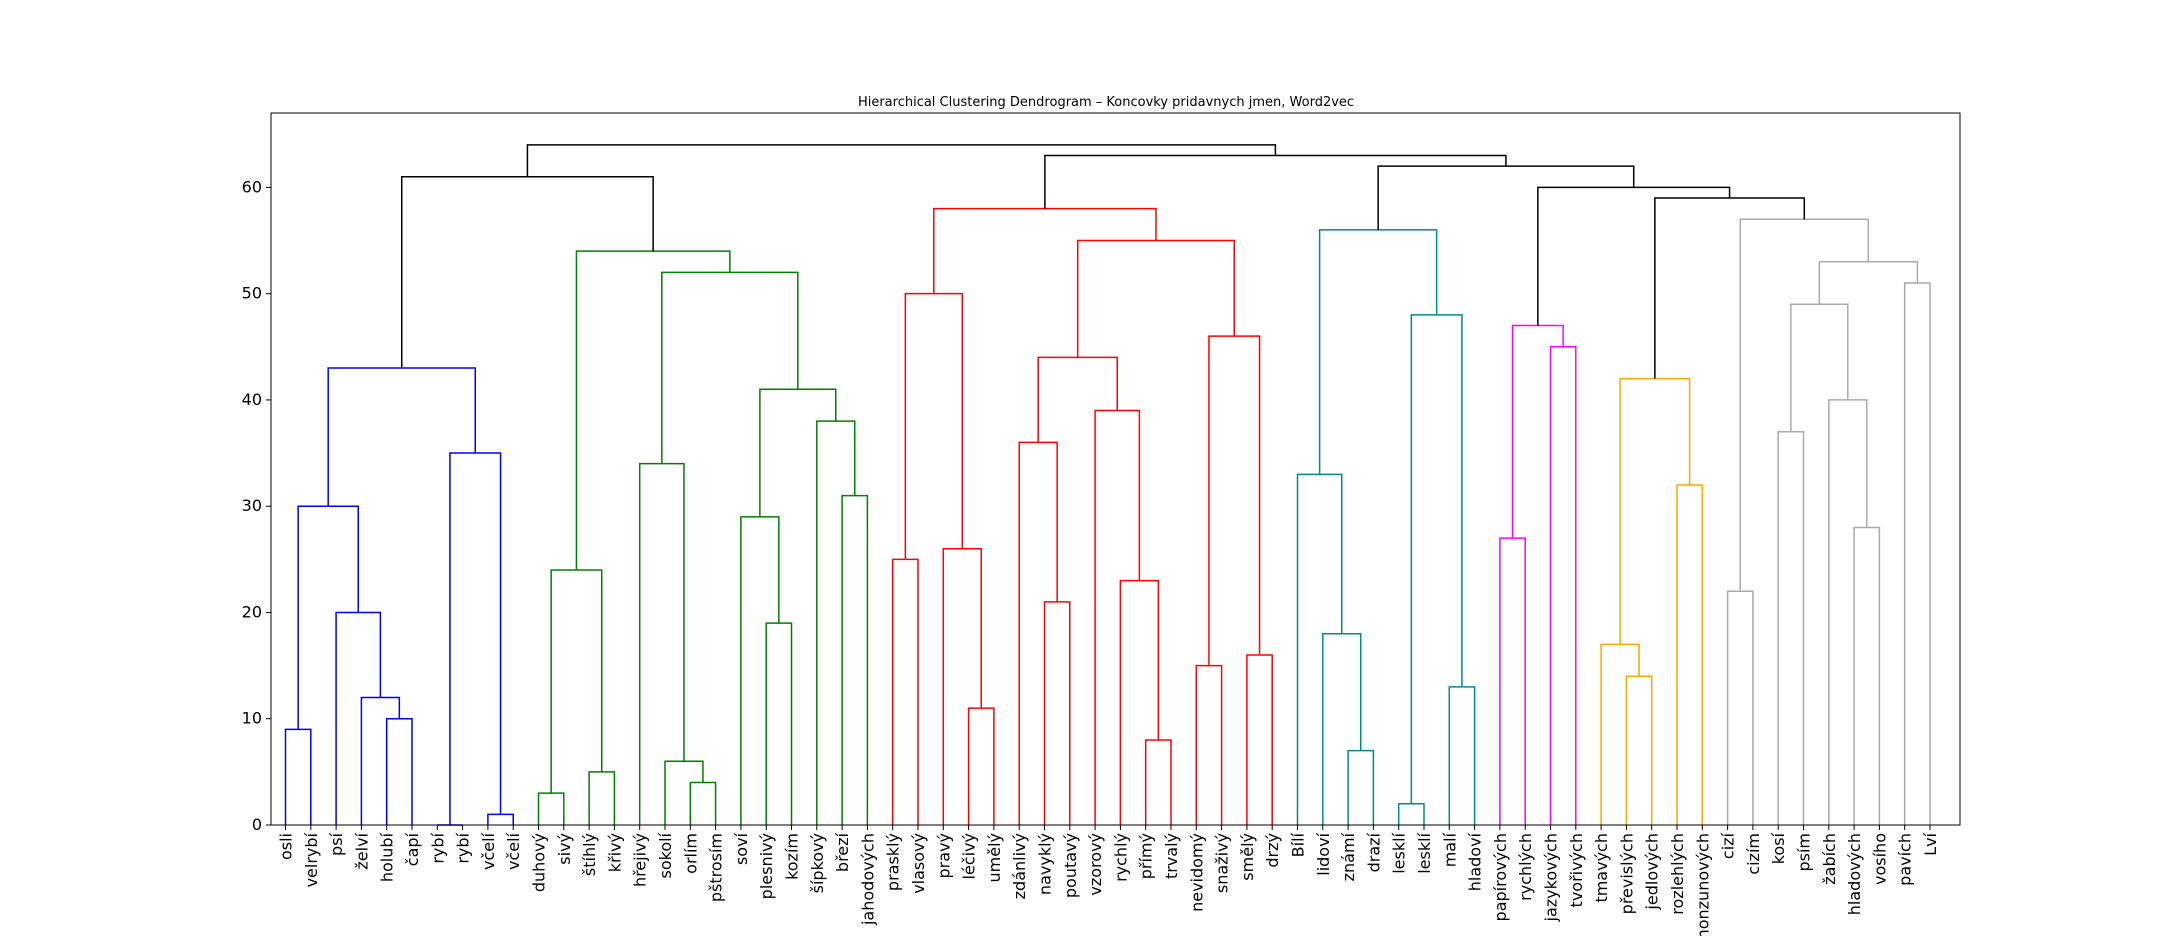 The height and width of the screenshot is (936, 2160). I want to click on y-tick-label: 0, so click(257, 824).